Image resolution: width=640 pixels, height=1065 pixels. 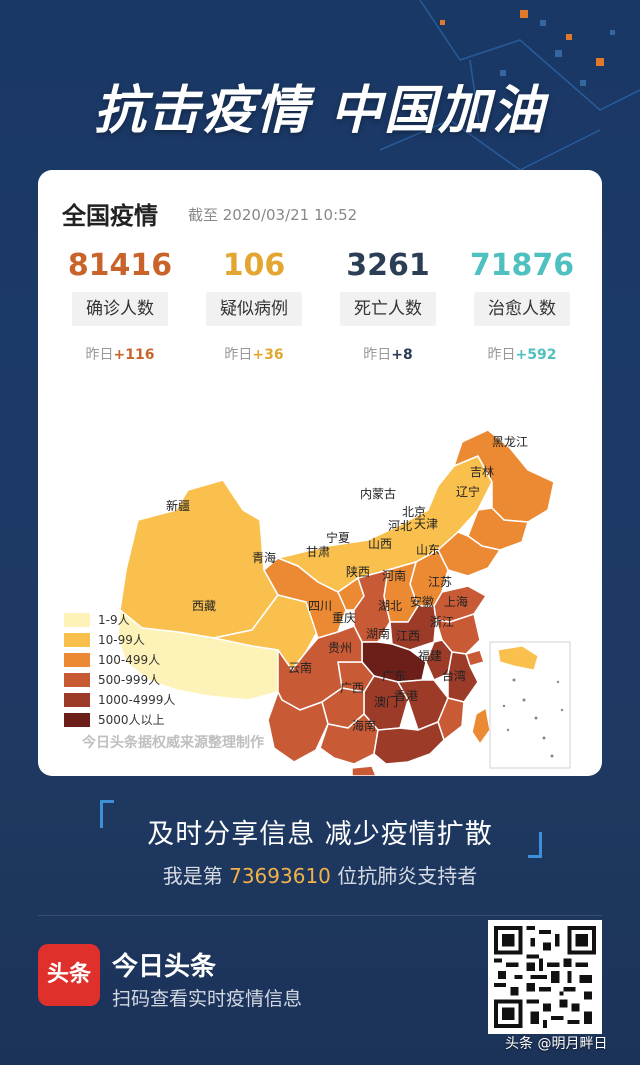 What do you see at coordinates (535, 845) in the screenshot?
I see `bracket-right-decoration` at bounding box center [535, 845].